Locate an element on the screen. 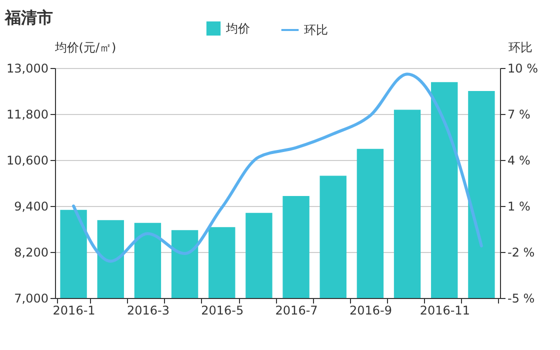 The height and width of the screenshot is (350, 560). y2-tick-label: 10 % is located at coordinates (523, 69).